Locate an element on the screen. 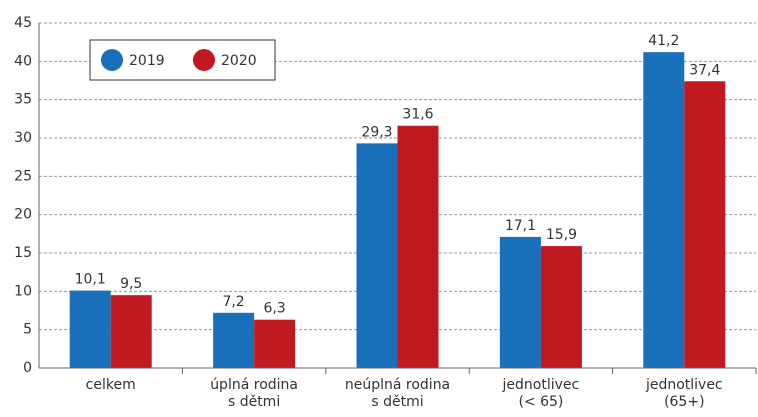 This screenshot has height=417, width=758. y-tick-label: 40 is located at coordinates (23, 61).